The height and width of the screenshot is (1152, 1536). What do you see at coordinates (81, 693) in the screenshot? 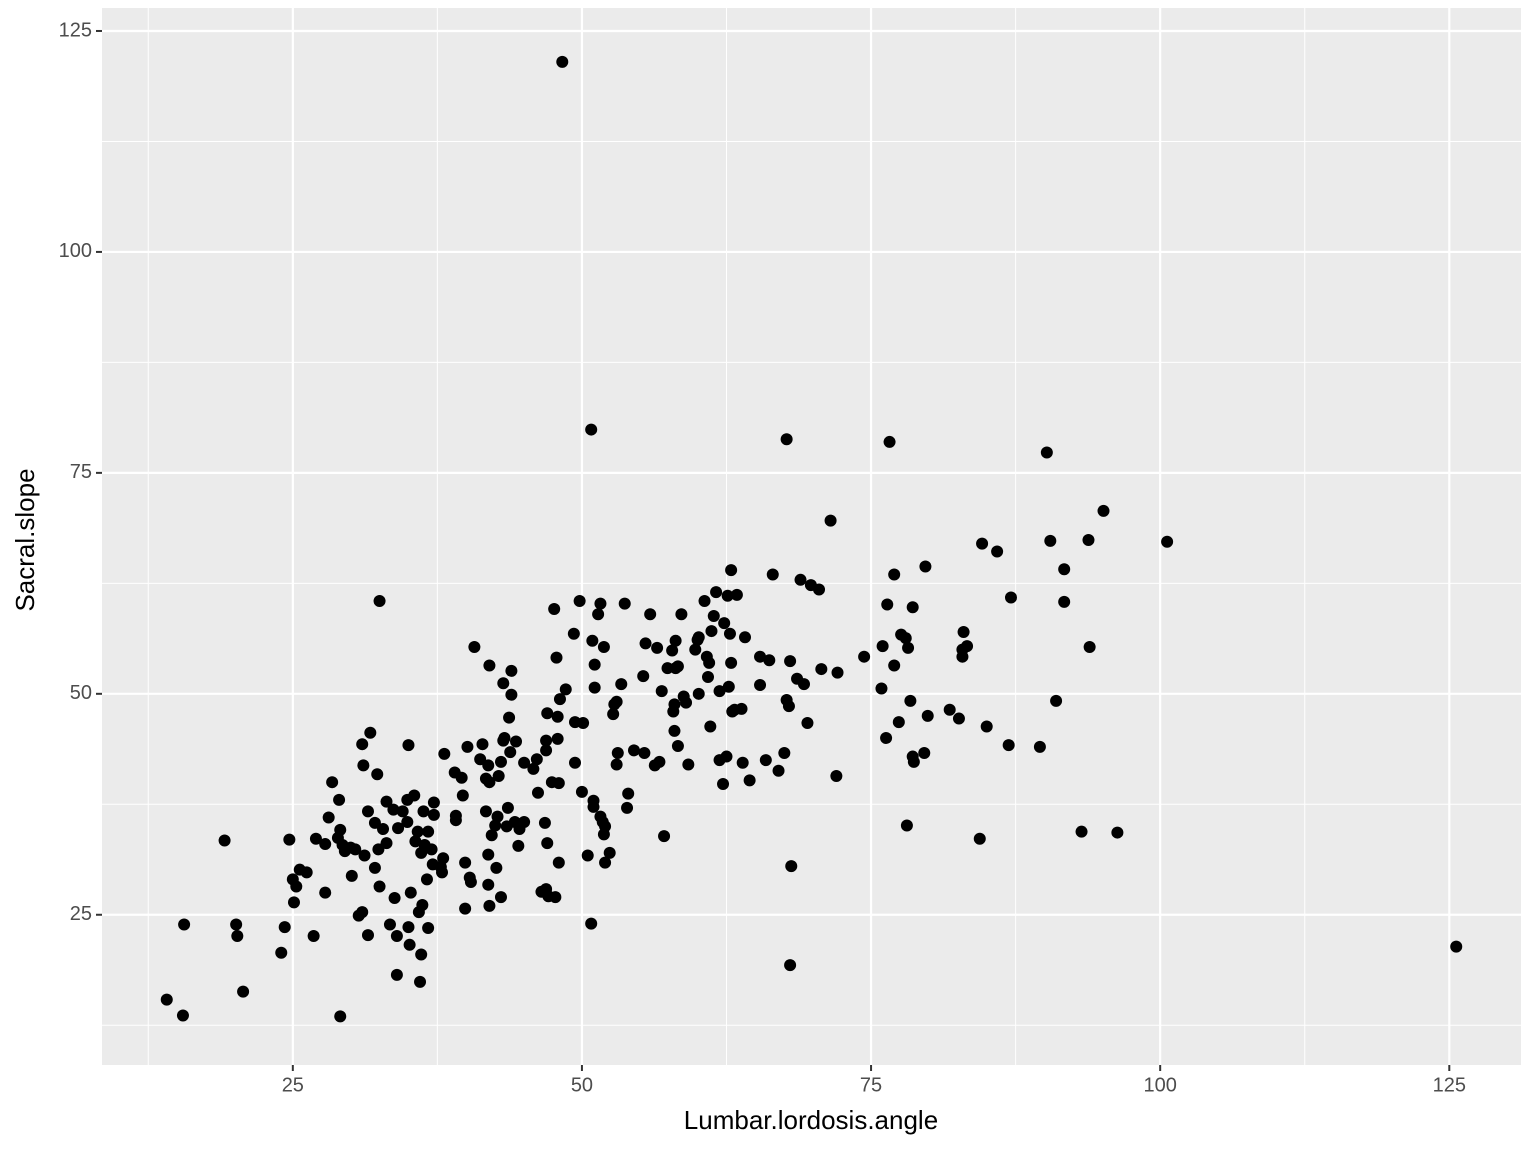
I see `y-tick-label: 50` at bounding box center [81, 693].